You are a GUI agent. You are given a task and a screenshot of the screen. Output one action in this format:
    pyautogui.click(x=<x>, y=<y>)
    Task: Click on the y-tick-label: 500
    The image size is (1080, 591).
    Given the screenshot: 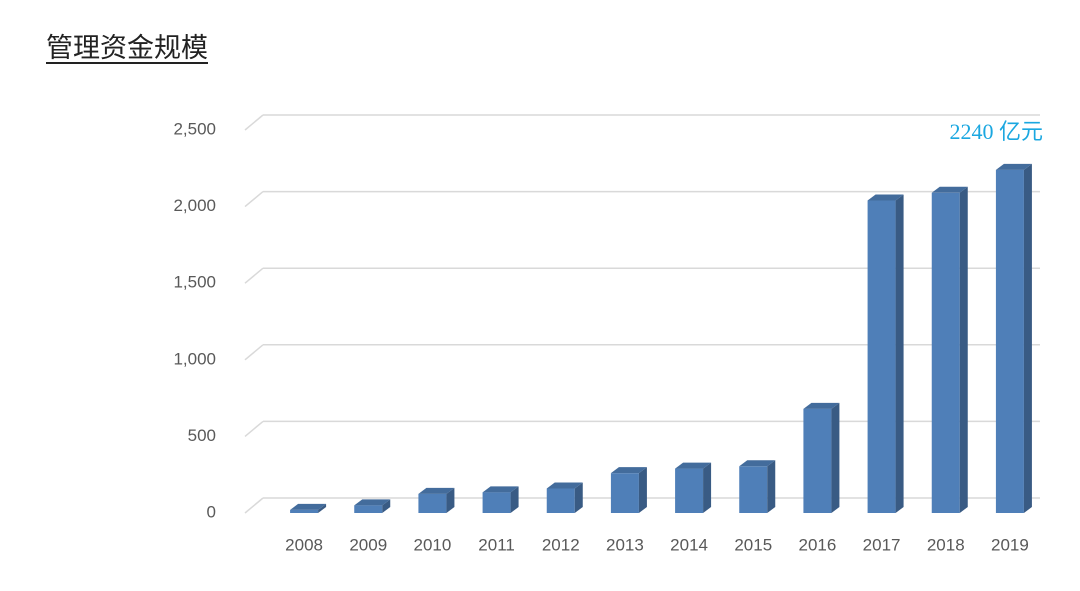 What is the action you would take?
    pyautogui.click(x=202, y=435)
    